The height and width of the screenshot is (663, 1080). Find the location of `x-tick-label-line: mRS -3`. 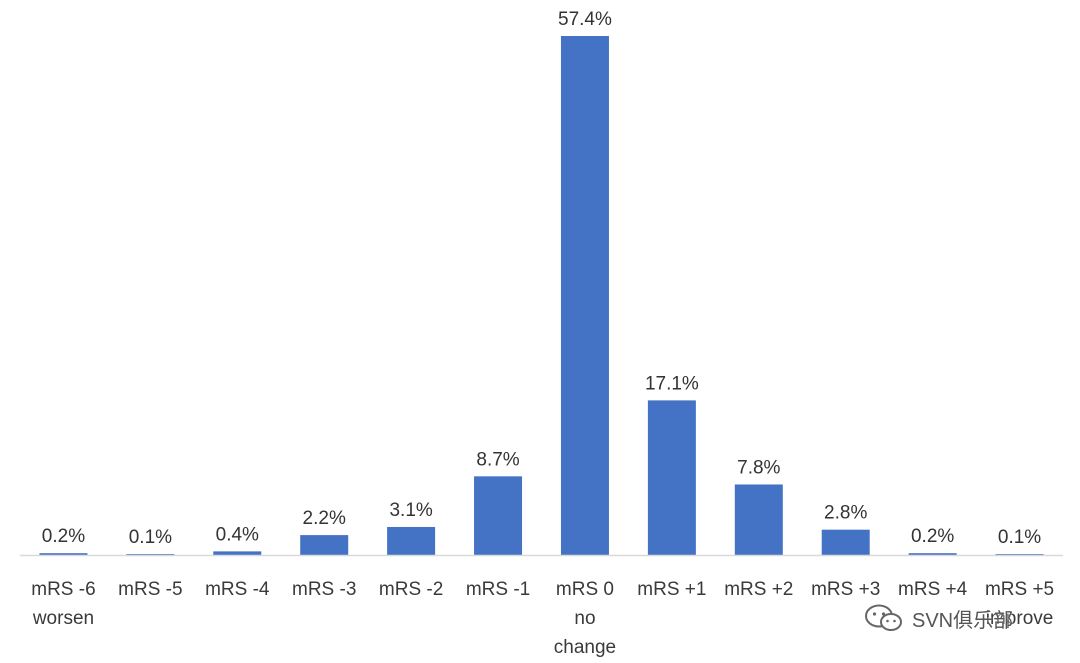

x-tick-label-line: mRS -3 is located at coordinates (324, 589).